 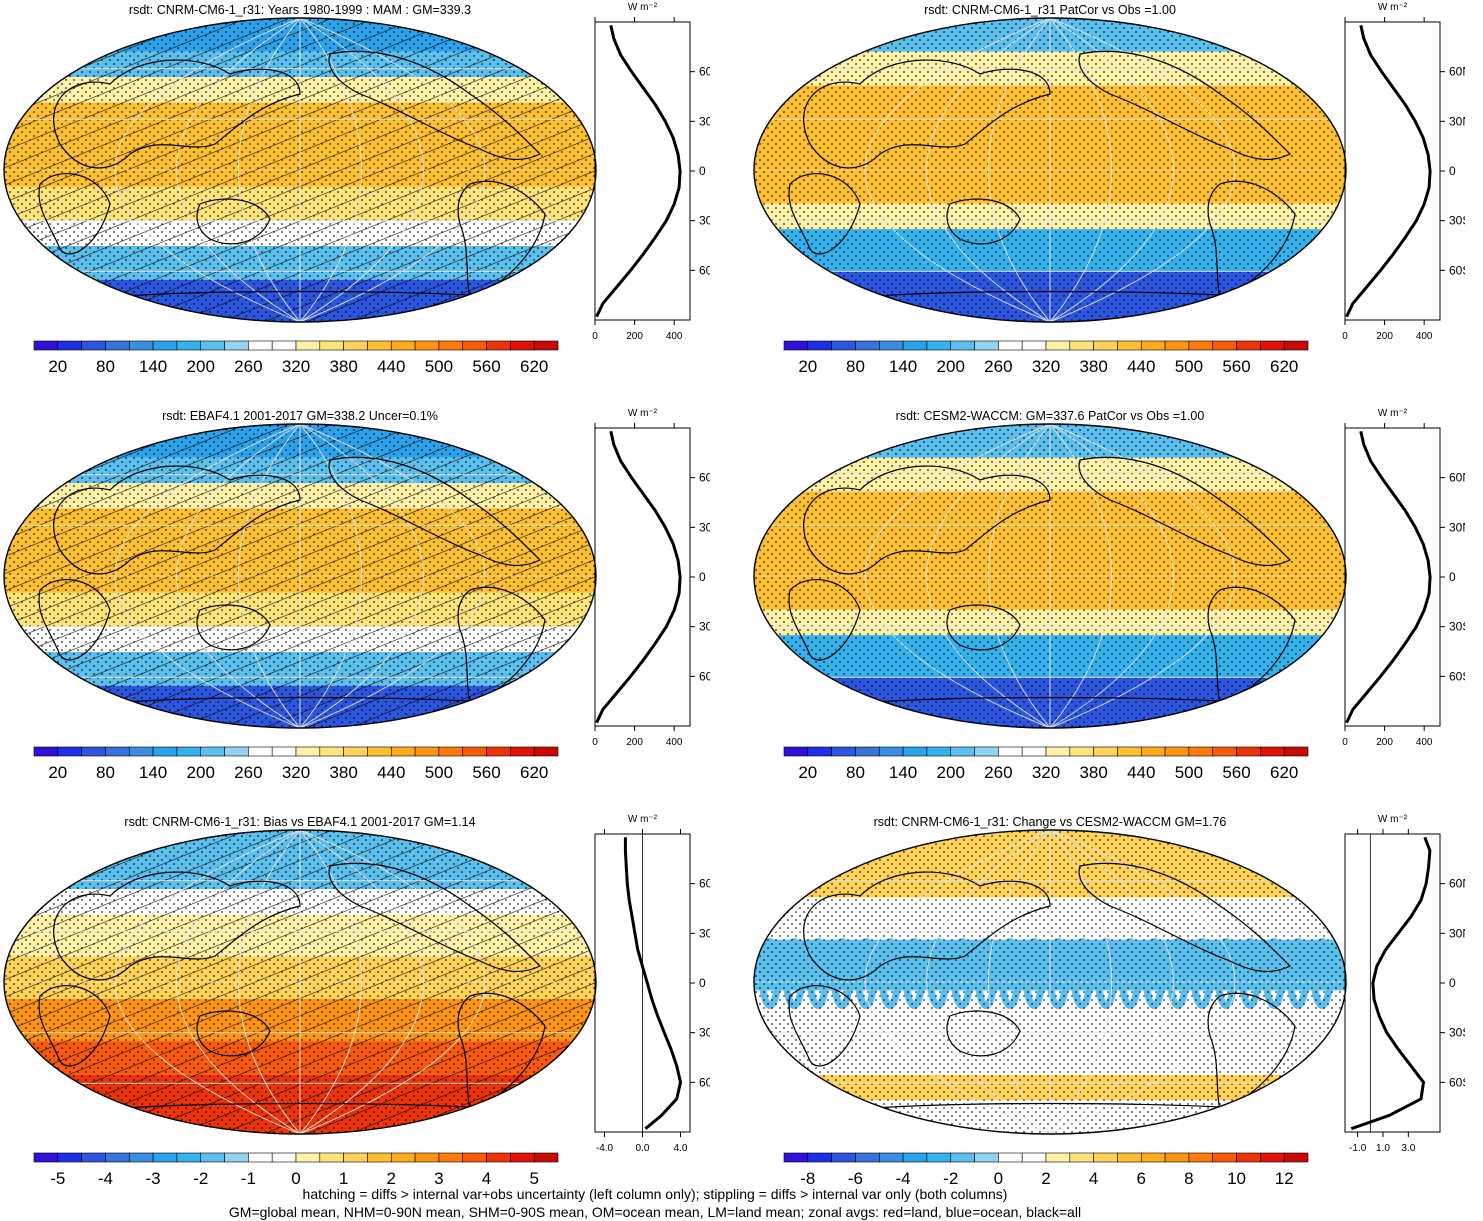 I want to click on zonal-mean-plot: W m⁻² 60N 30N 0 30S 60S -4.0 0.0 4.0, so click(x=652, y=984).